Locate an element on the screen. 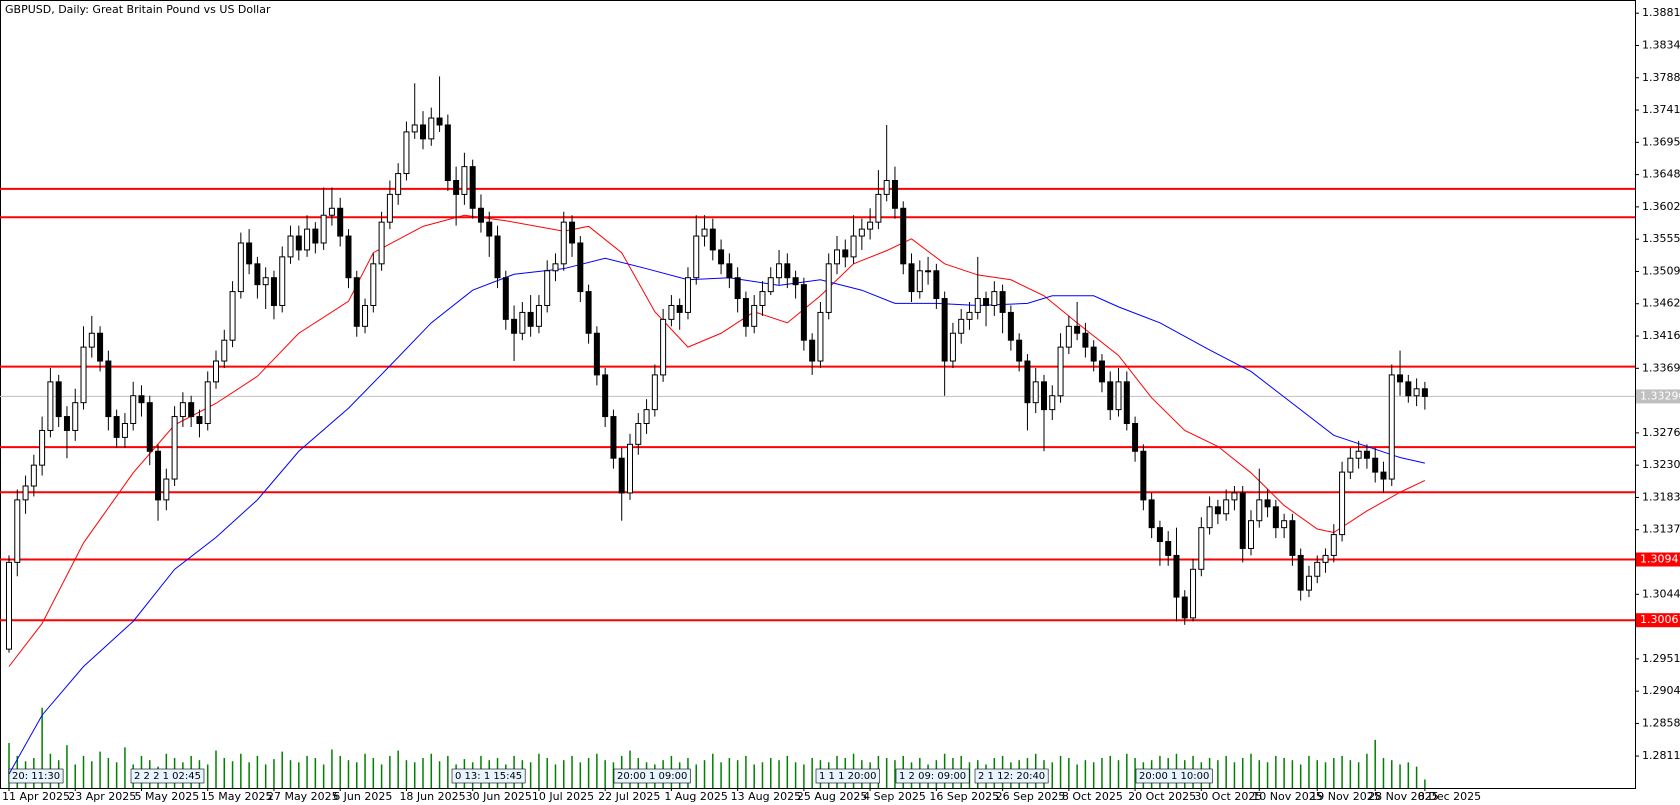 This screenshot has width=1680, height=805. y-tick-label: 1.35555 is located at coordinates (1661, 238).